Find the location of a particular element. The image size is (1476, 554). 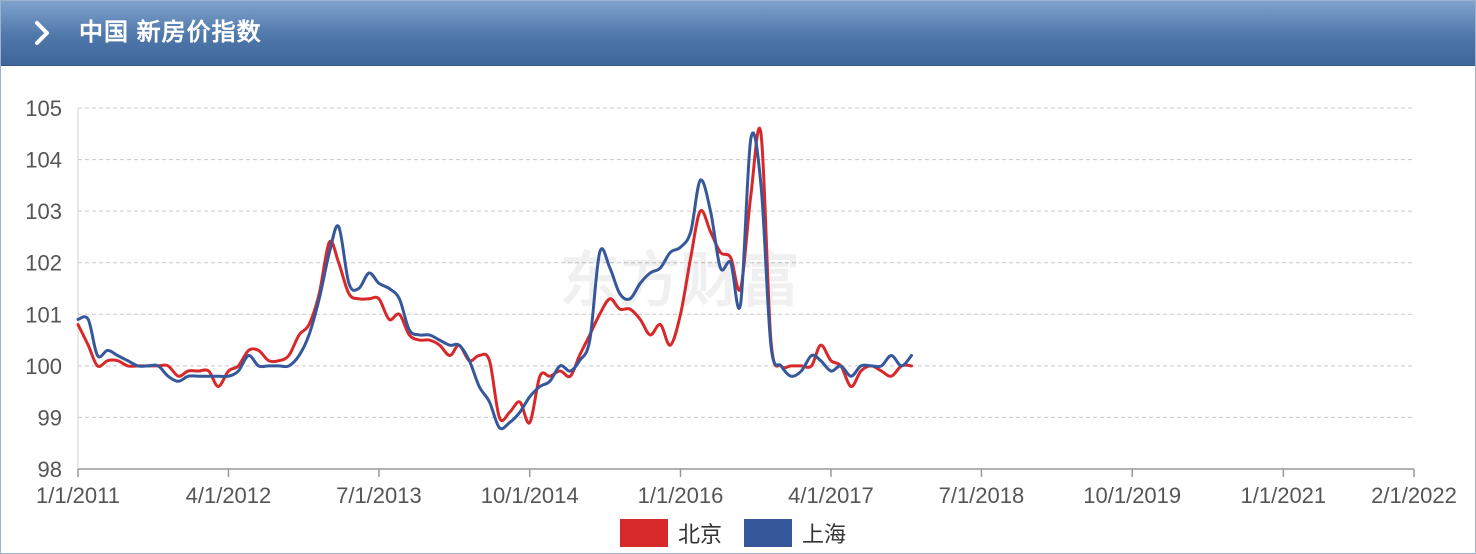

x-tick-label: 7/1/2018 is located at coordinates (982, 495).